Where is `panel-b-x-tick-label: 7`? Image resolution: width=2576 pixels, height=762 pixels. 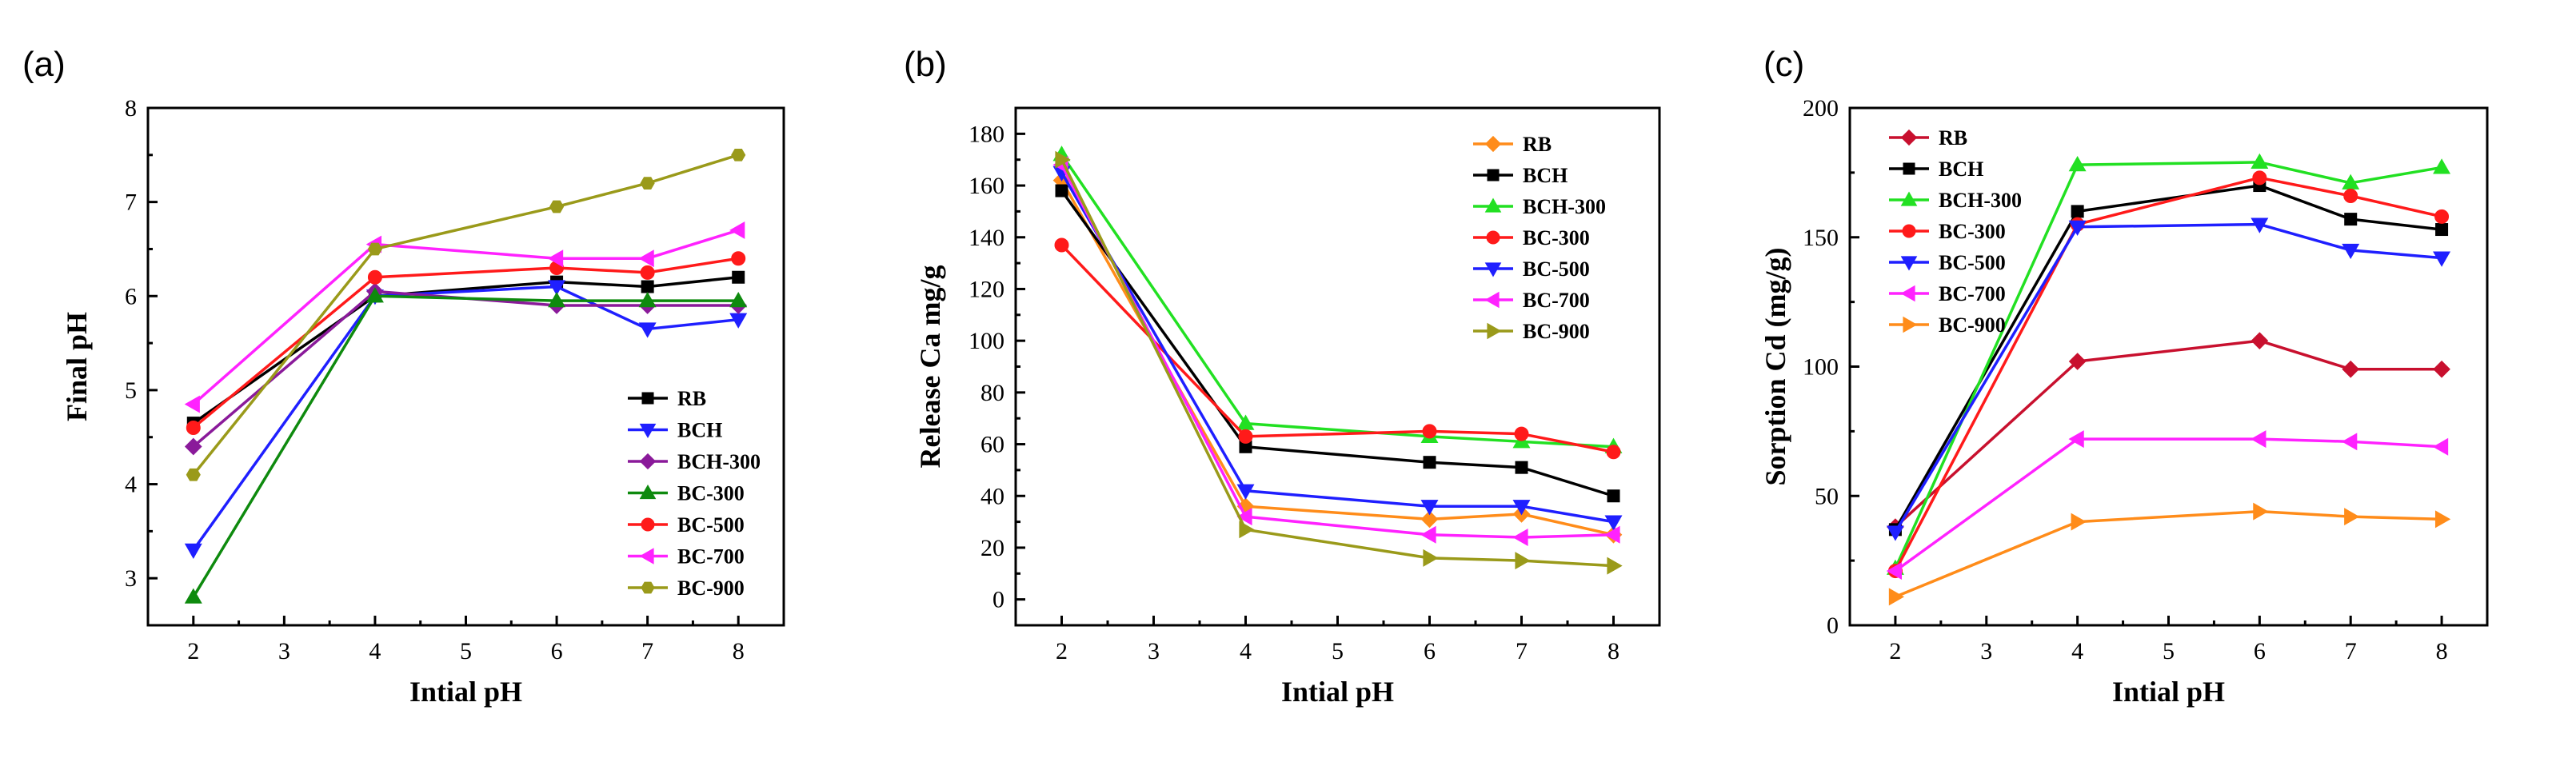 panel-b-x-tick-label: 7 is located at coordinates (1522, 651).